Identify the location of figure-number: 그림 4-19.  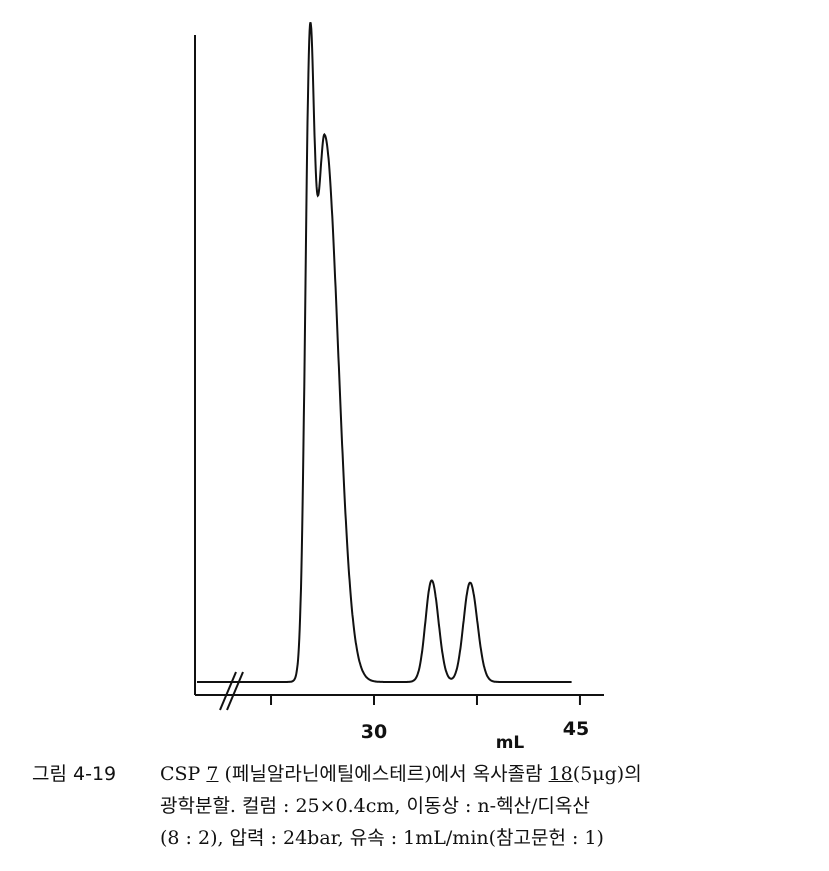
(74, 774).